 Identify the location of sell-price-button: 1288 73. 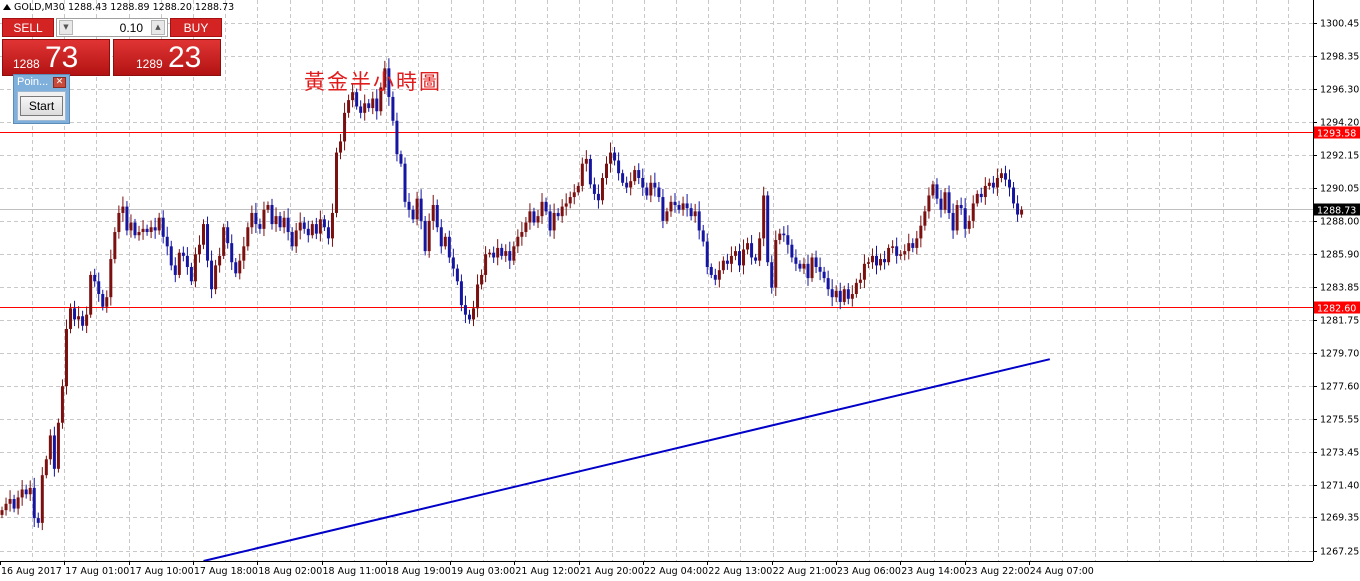
(56, 57).